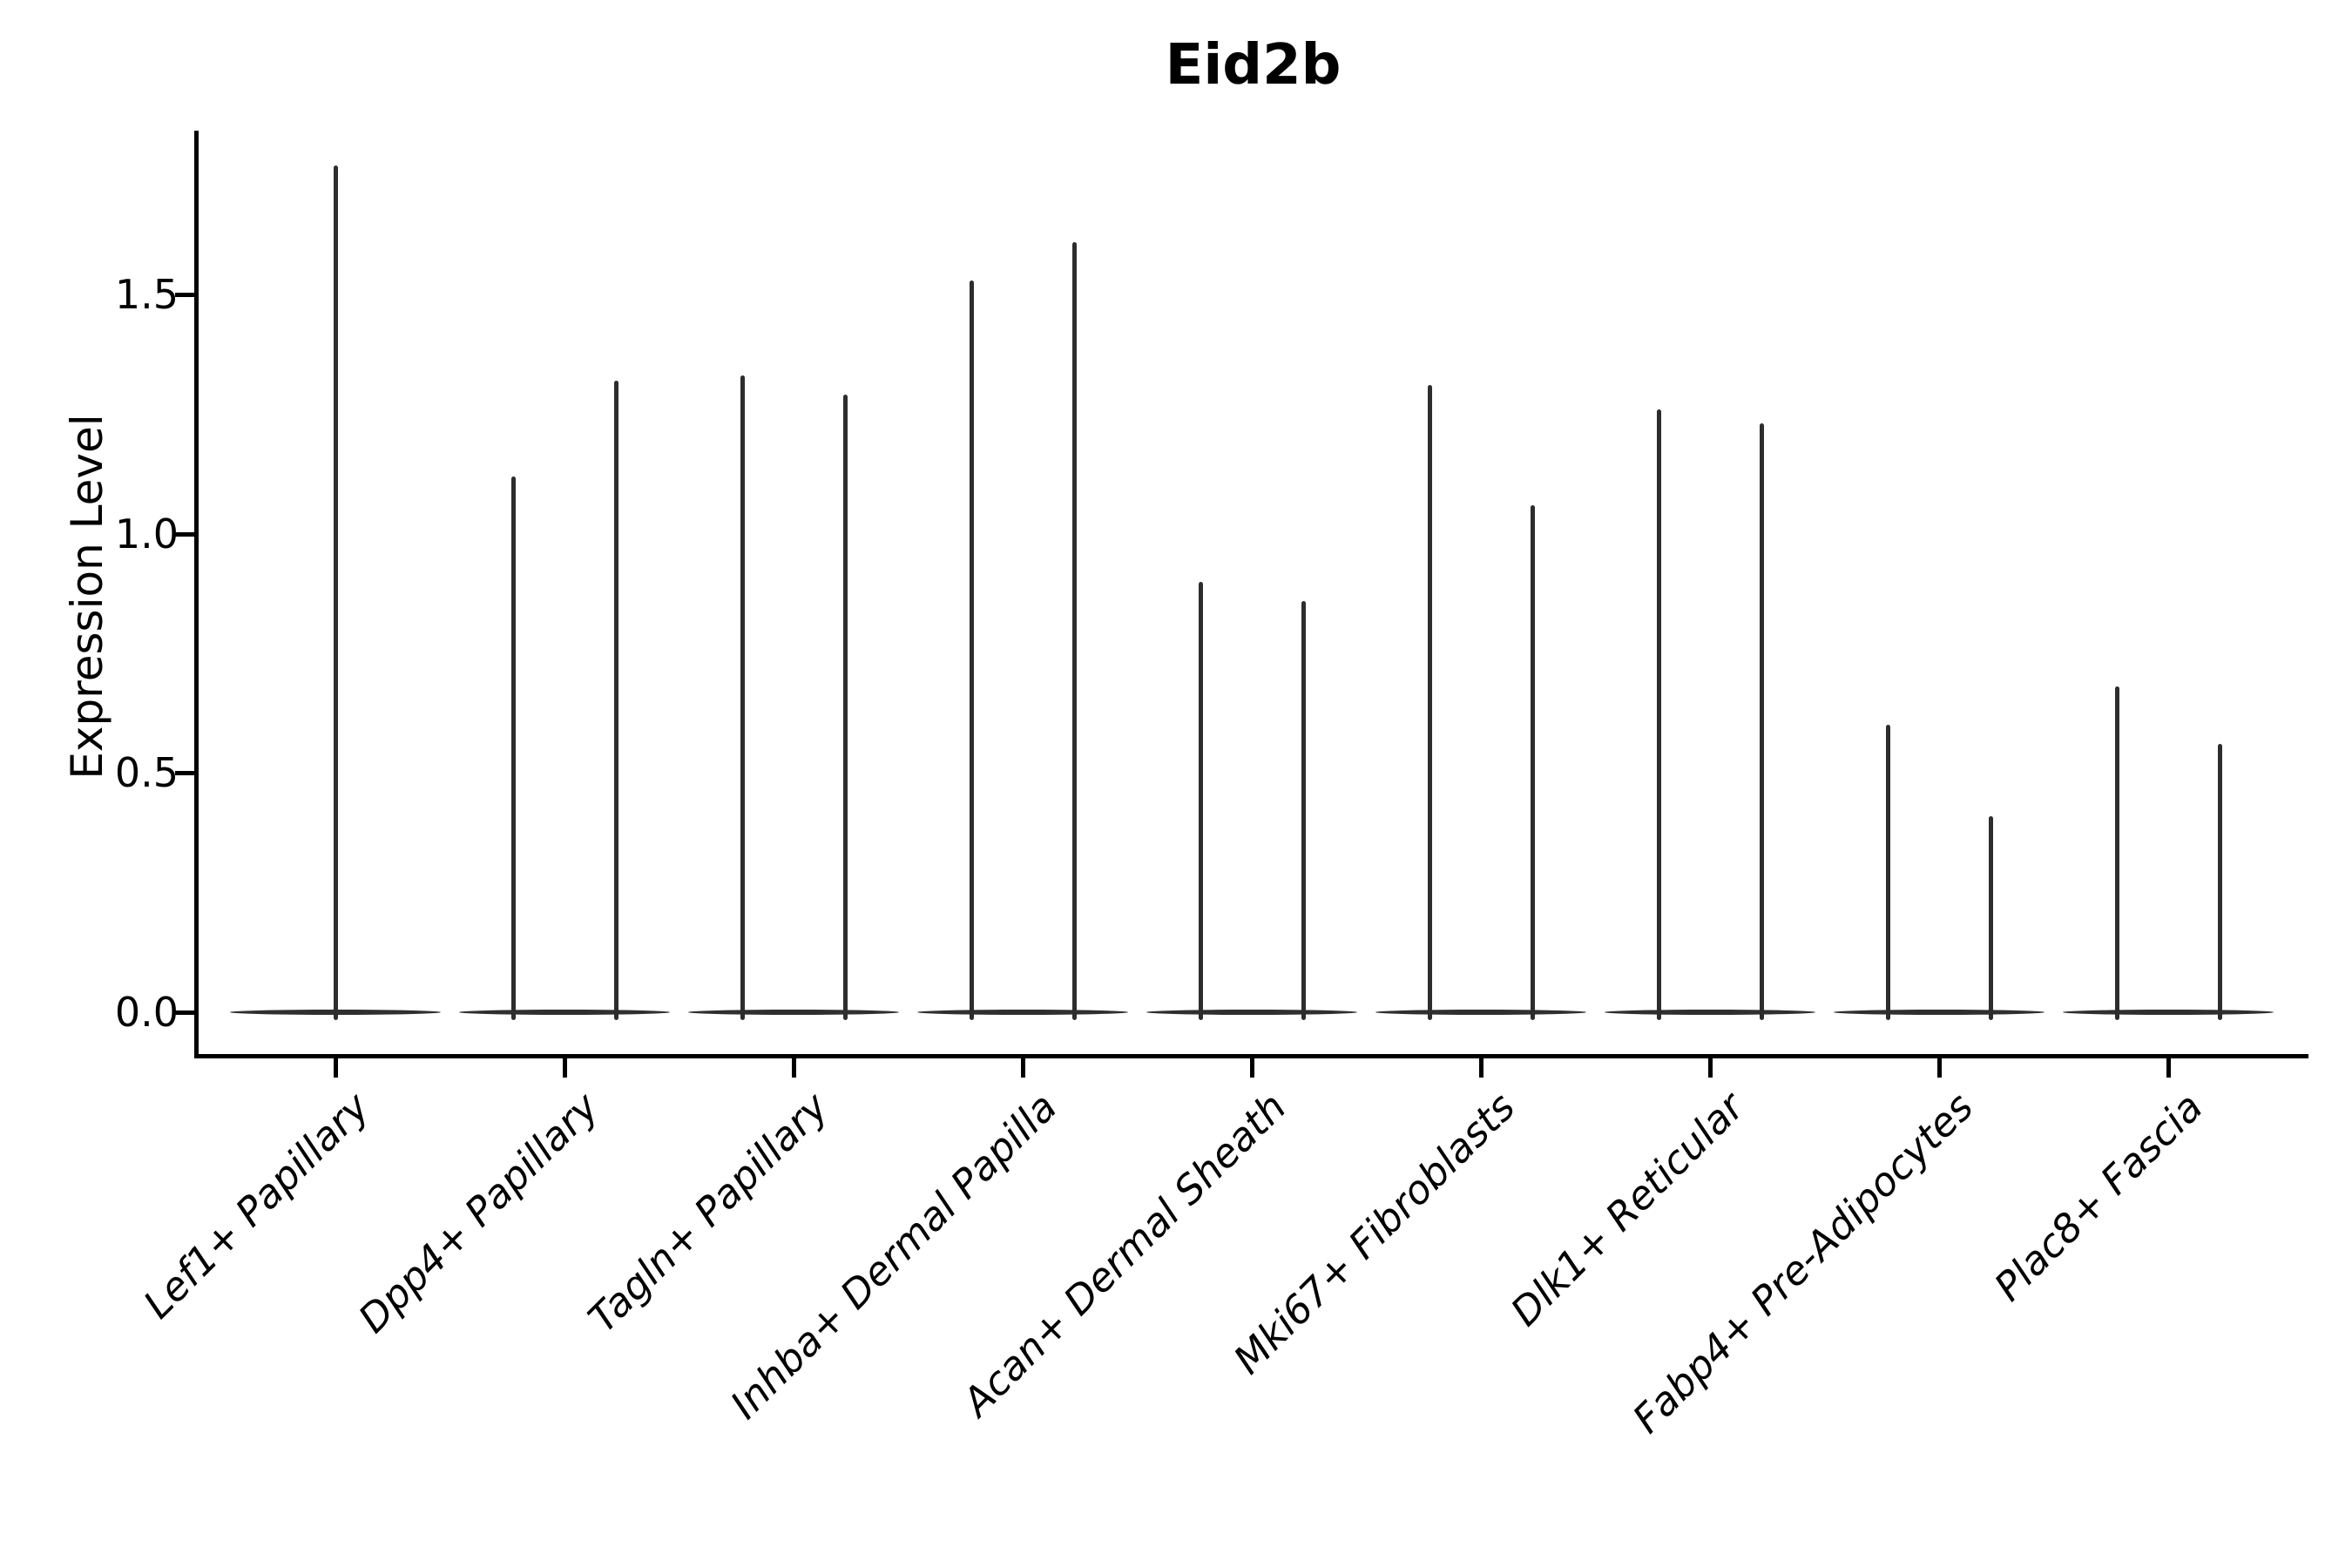  What do you see at coordinates (479, 1213) in the screenshot?
I see `category-tick-label: Dpp4+ Papillary` at bounding box center [479, 1213].